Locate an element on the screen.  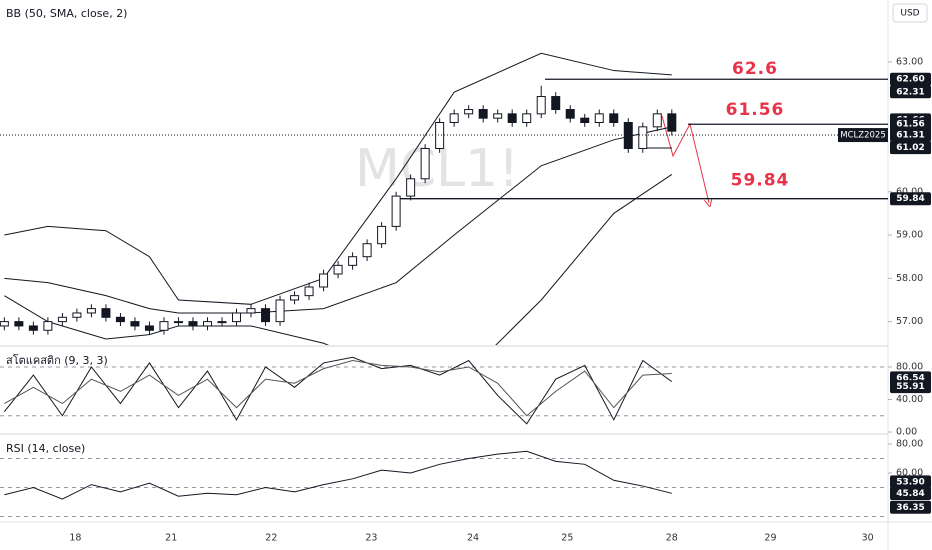
y-tick-label: 58.00 is located at coordinates (909, 278).